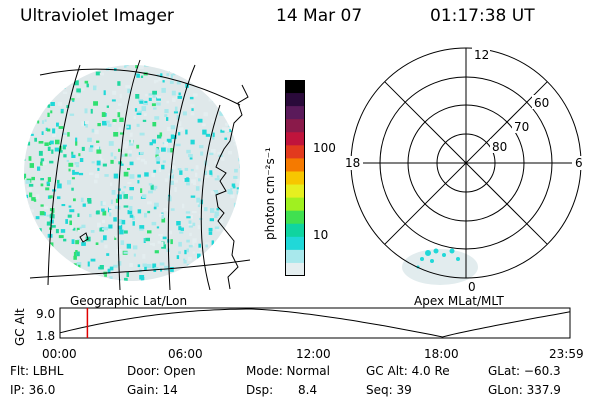 The height and width of the screenshot is (400, 600). What do you see at coordinates (260, 390) in the screenshot?
I see `dsp-label: Dsp:` at bounding box center [260, 390].